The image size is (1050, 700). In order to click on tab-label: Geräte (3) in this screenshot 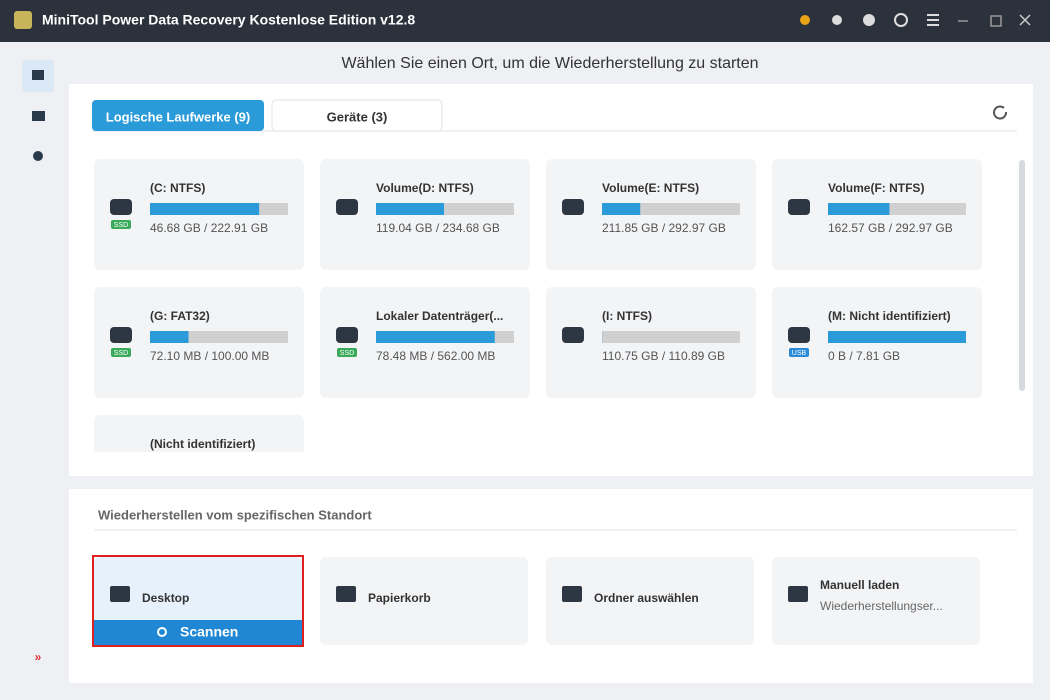, I will do `click(357, 116)`.